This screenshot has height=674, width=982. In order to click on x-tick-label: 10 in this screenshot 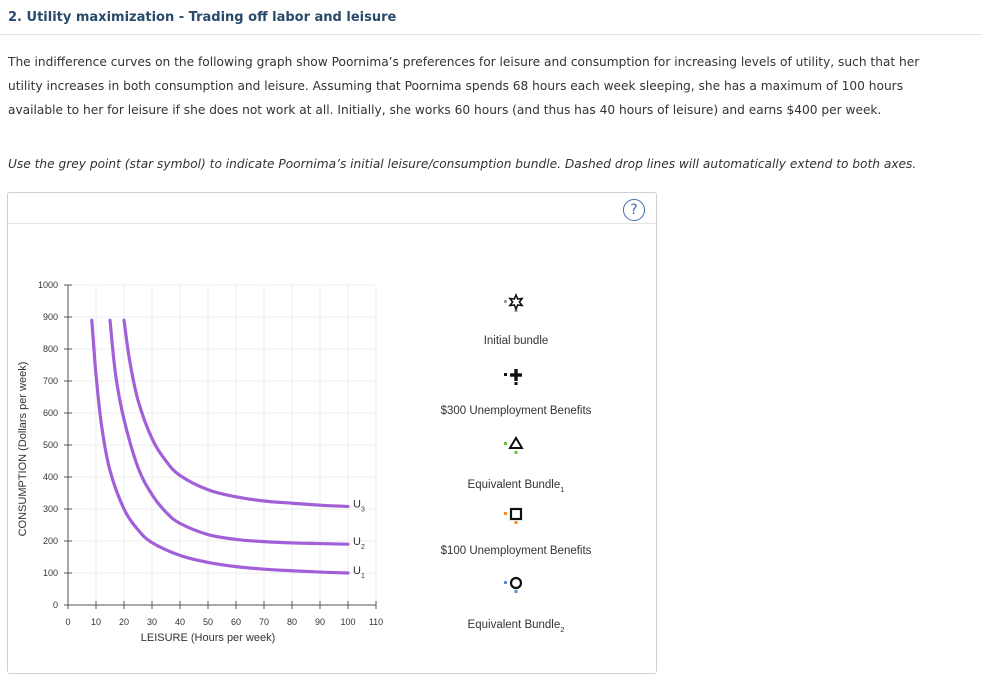, I will do `click(96, 622)`.